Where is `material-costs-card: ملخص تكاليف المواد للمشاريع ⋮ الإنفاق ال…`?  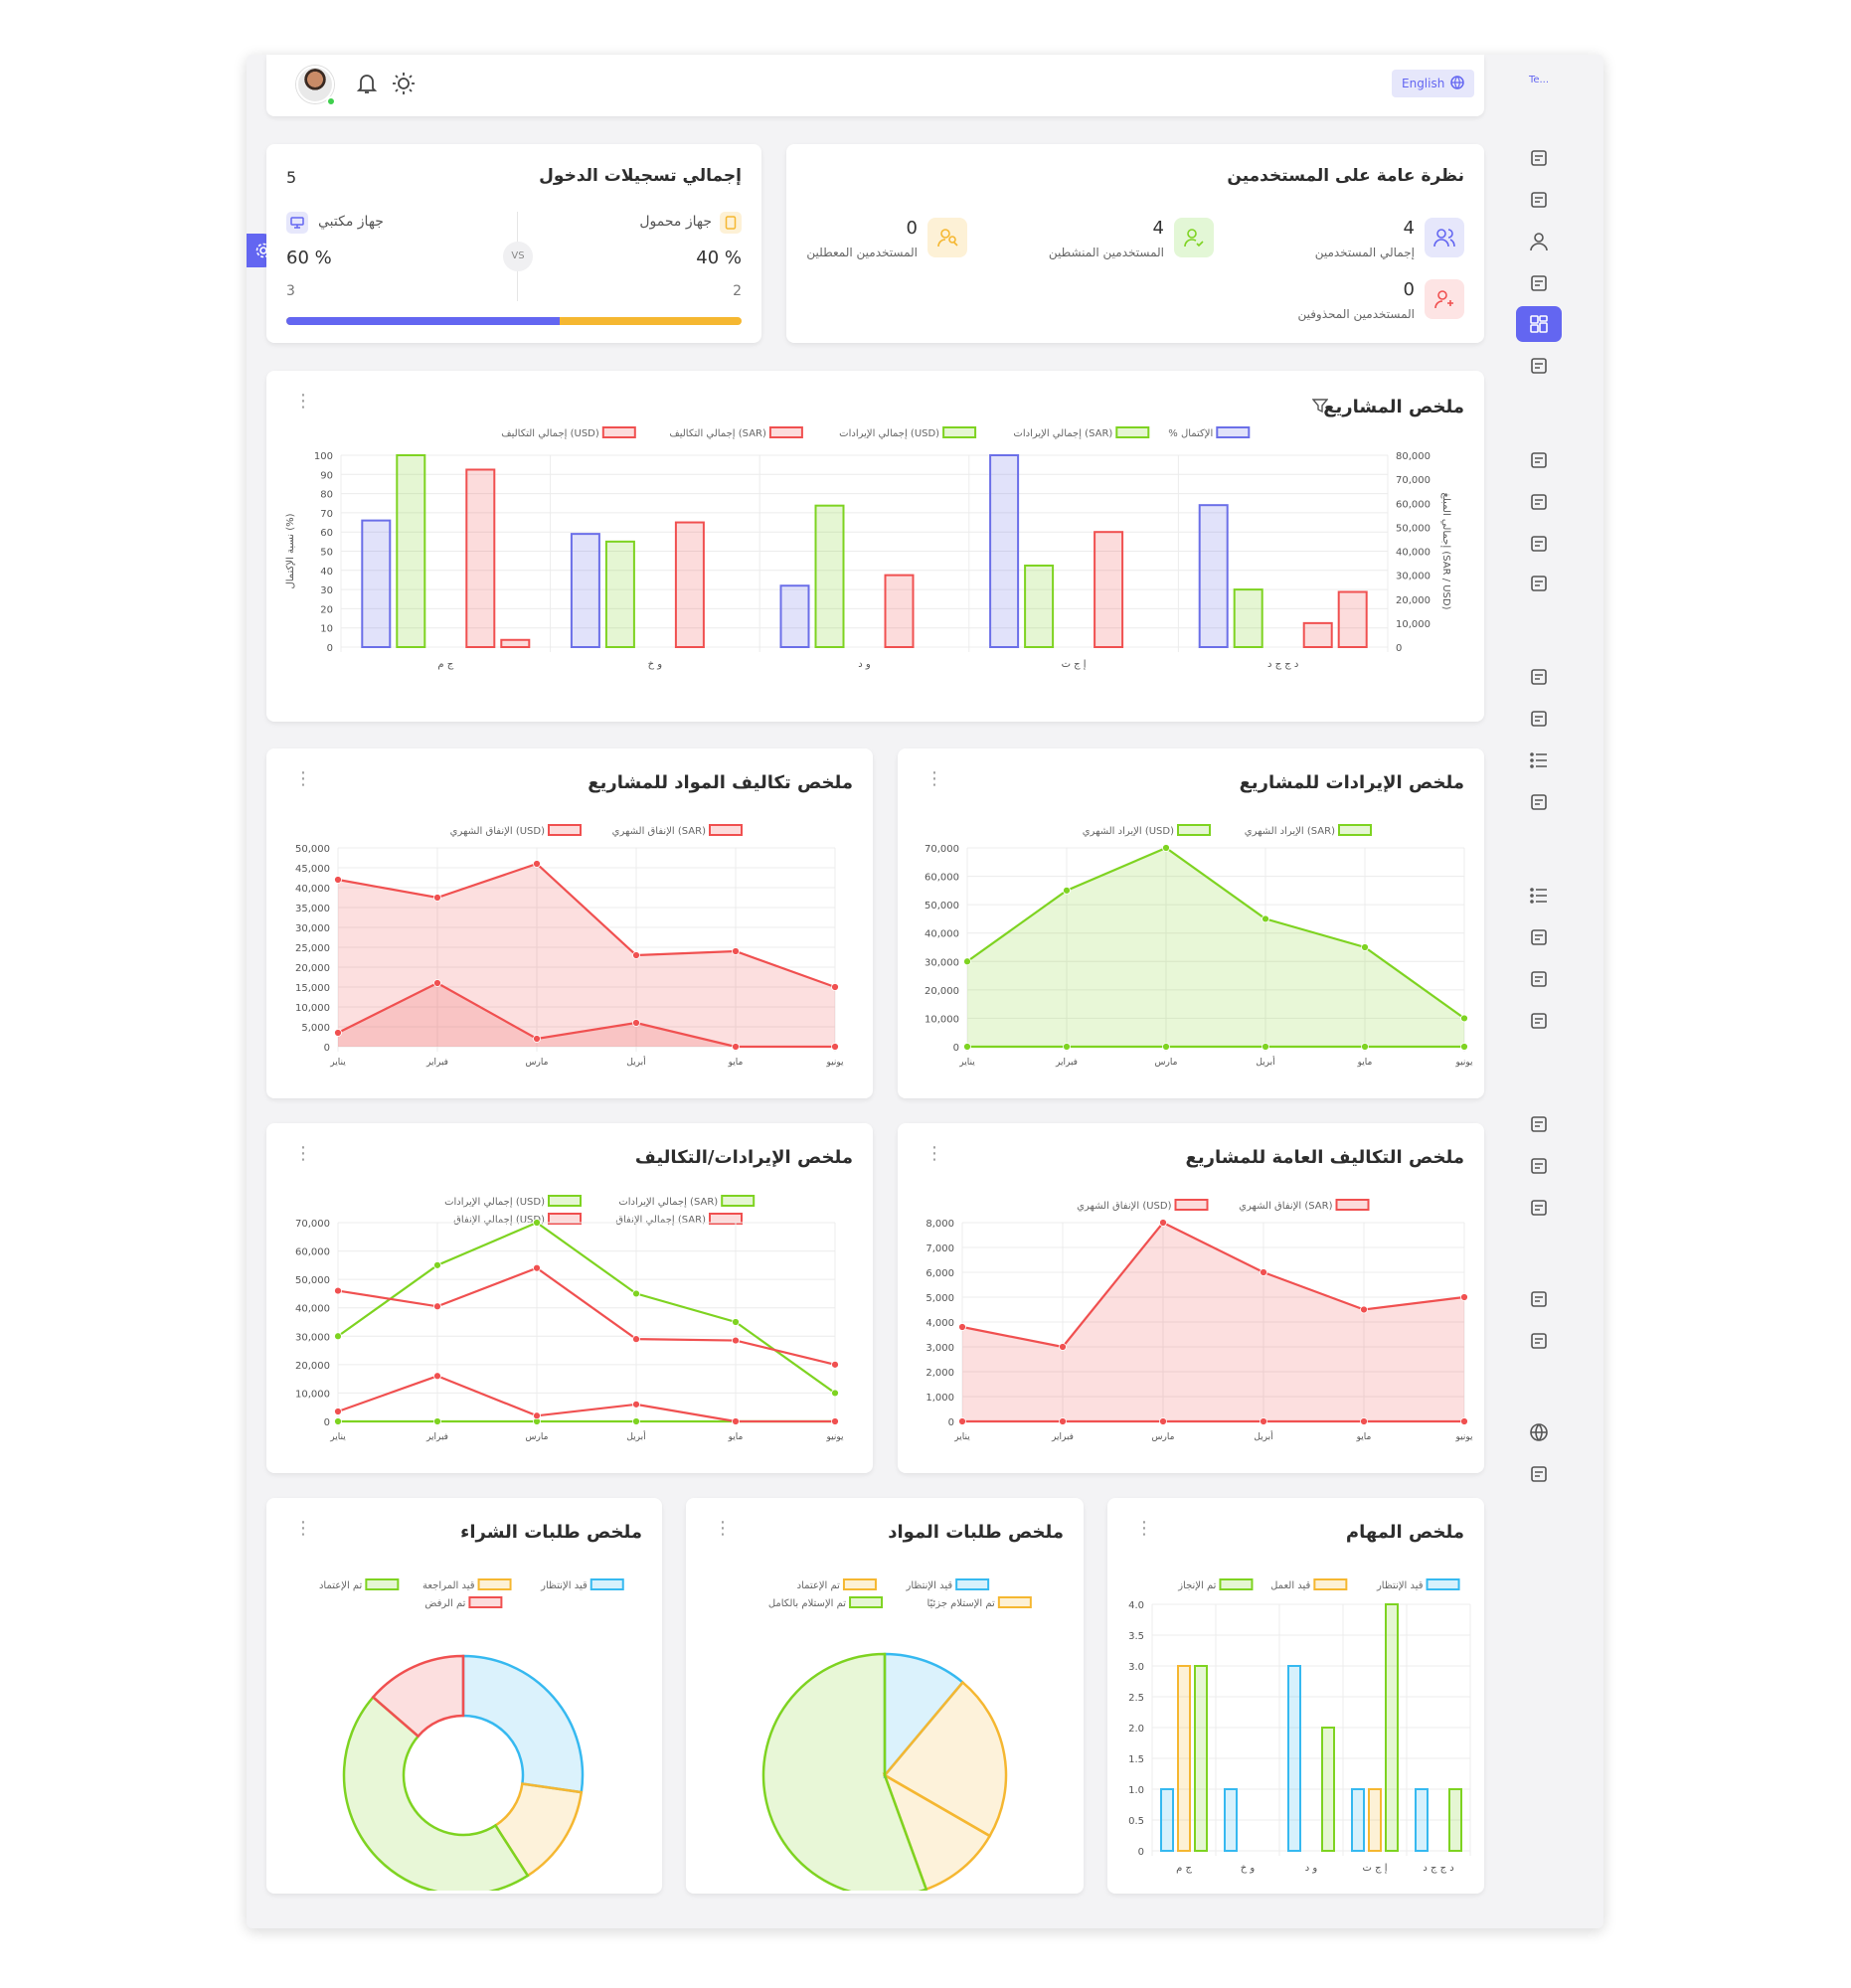 material-costs-card: ملخص تكاليف المواد للمشاريع ⋮ الإنفاق ال… is located at coordinates (569, 923).